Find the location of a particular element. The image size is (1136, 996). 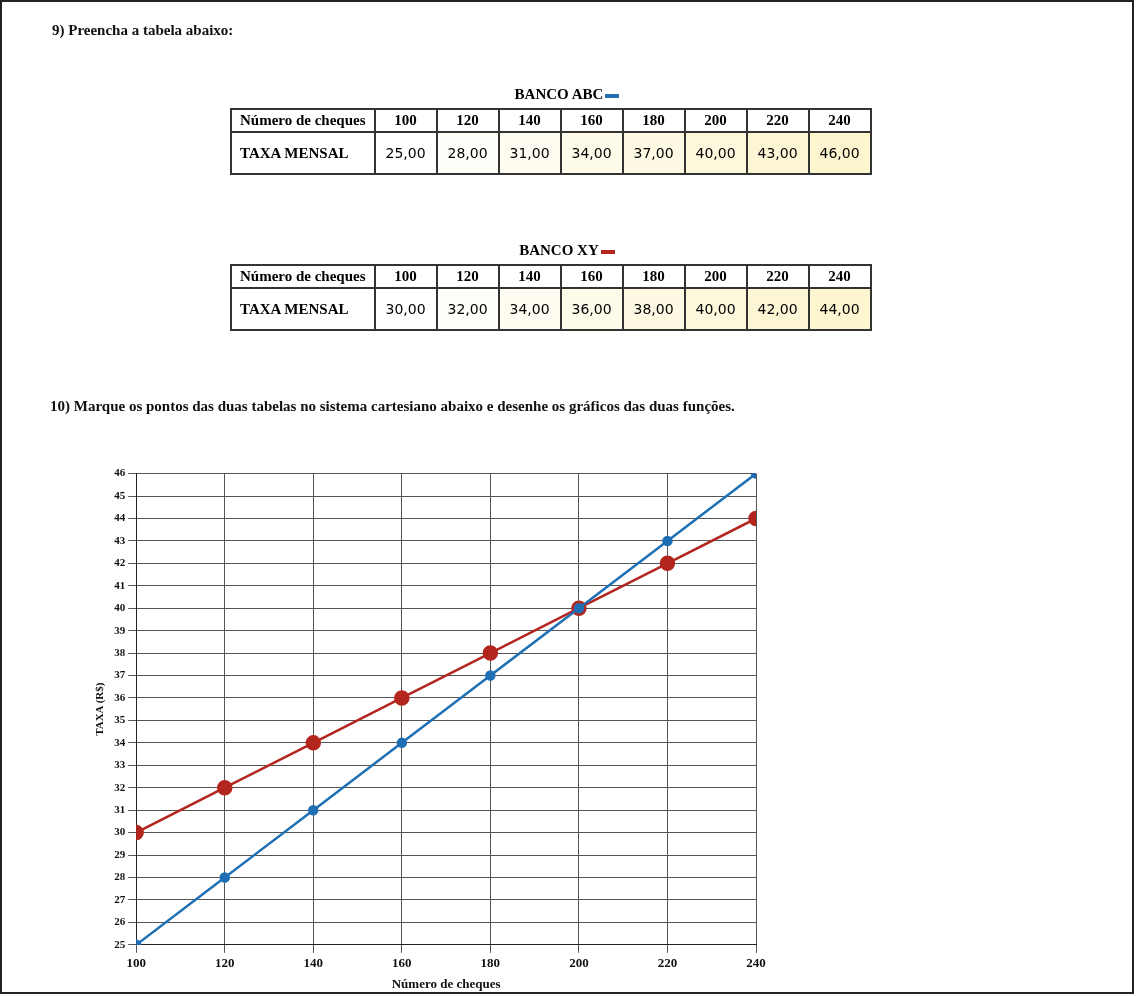

data-label: 42,00 is located at coordinates (777, 309).